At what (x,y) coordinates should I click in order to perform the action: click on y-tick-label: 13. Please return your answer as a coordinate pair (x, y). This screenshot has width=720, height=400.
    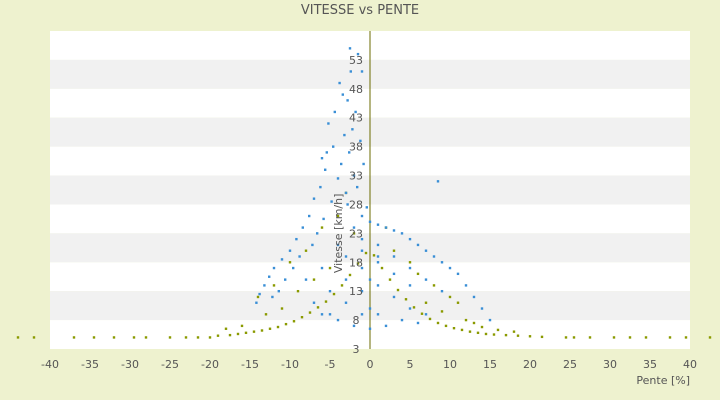
    Looking at the image, I should click on (356, 291).